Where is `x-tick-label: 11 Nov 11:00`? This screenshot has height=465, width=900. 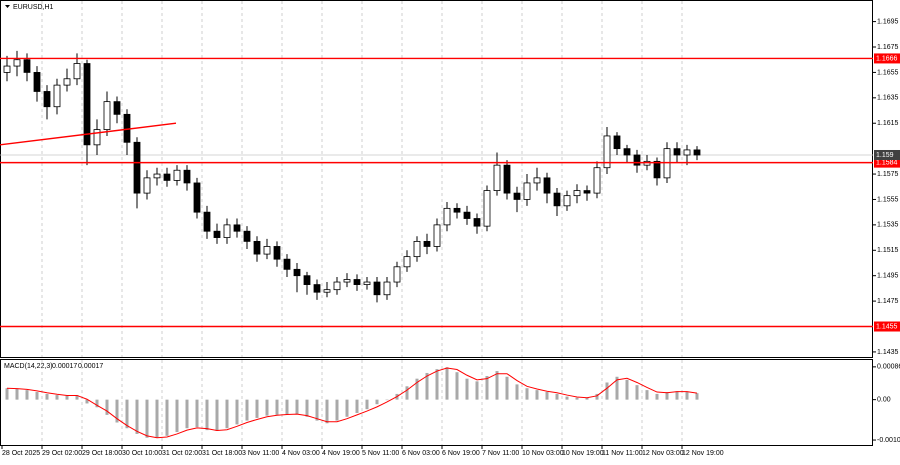 x-tick-label: 11 Nov 11:00 is located at coordinates (622, 453).